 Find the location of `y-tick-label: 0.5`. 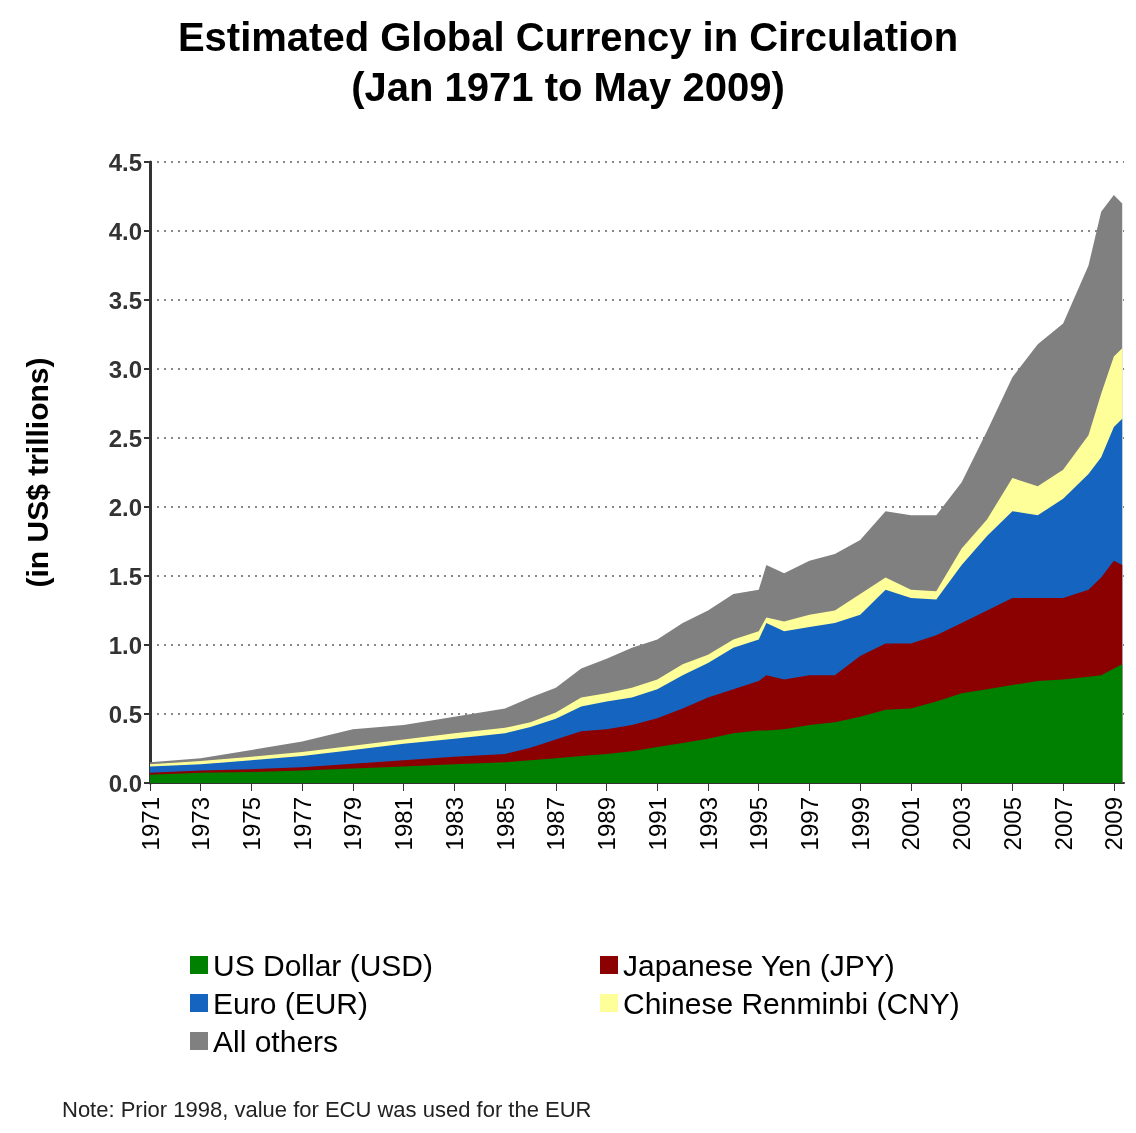

y-tick-label: 0.5 is located at coordinates (125, 714).